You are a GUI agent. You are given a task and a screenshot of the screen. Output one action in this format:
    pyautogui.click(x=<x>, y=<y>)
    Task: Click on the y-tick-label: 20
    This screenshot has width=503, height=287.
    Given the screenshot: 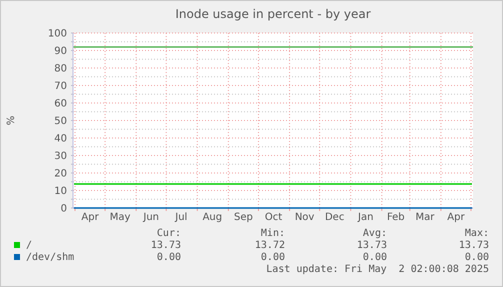 What is the action you would take?
    pyautogui.click(x=60, y=174)
    